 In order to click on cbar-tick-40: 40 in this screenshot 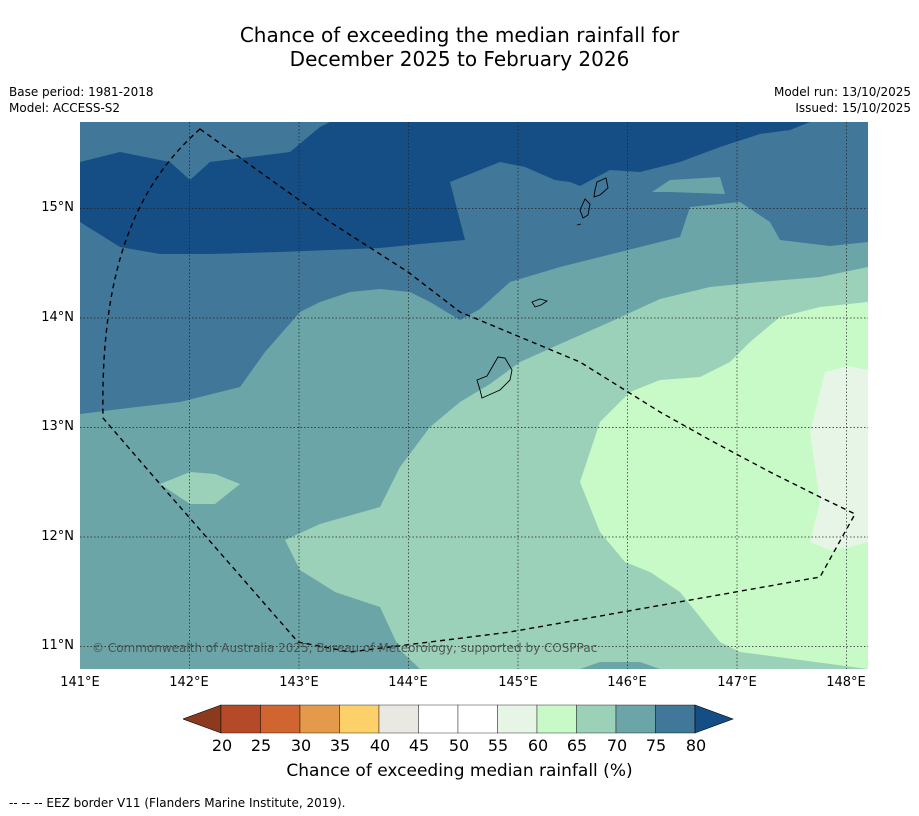, I will do `click(380, 745)`.